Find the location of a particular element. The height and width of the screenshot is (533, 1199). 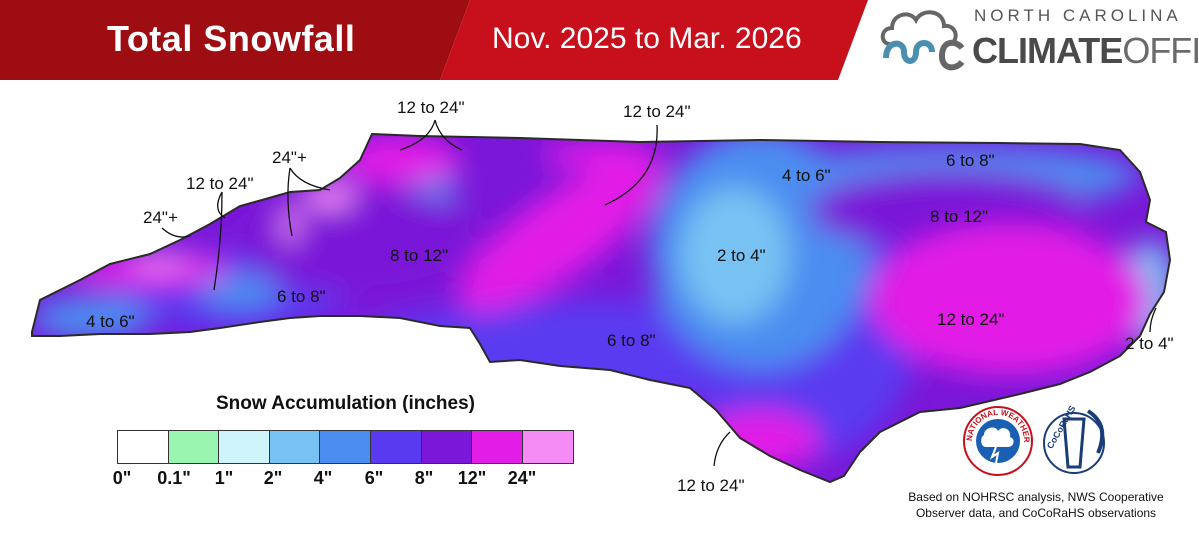

legend-tick: 12" is located at coordinates (472, 478).